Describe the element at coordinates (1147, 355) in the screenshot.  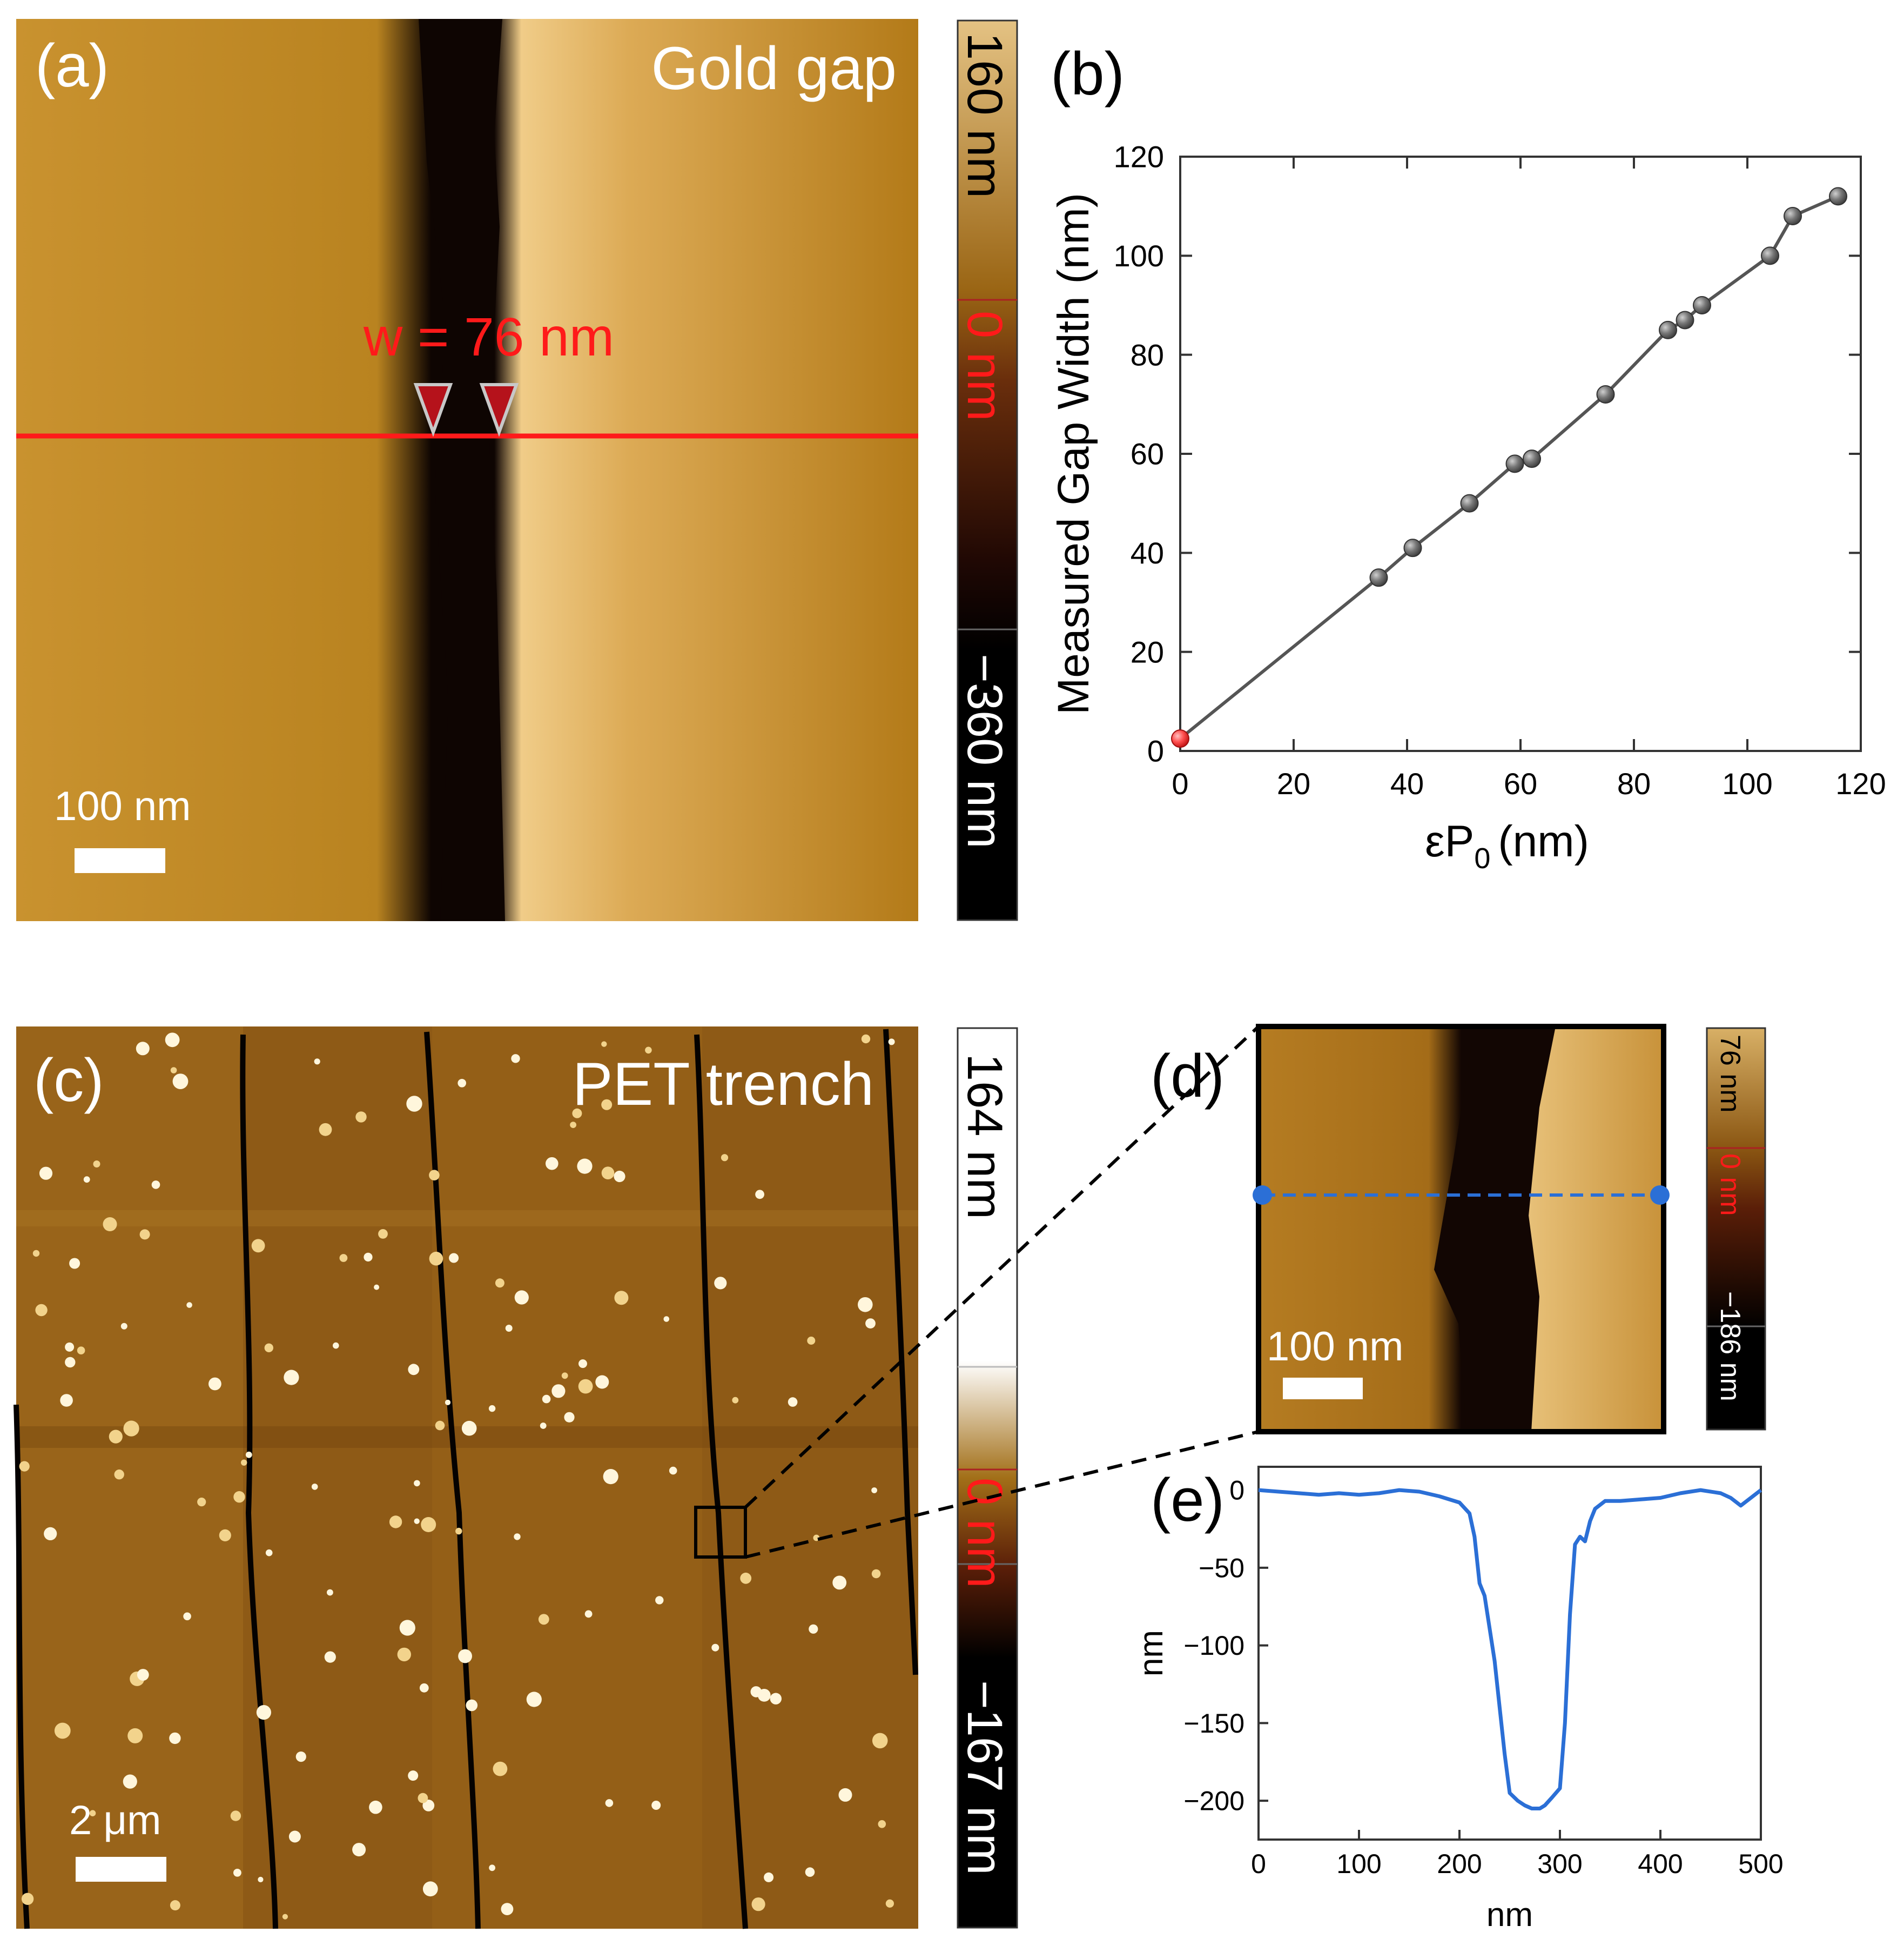
I see `y-tick-label: 80` at that location.